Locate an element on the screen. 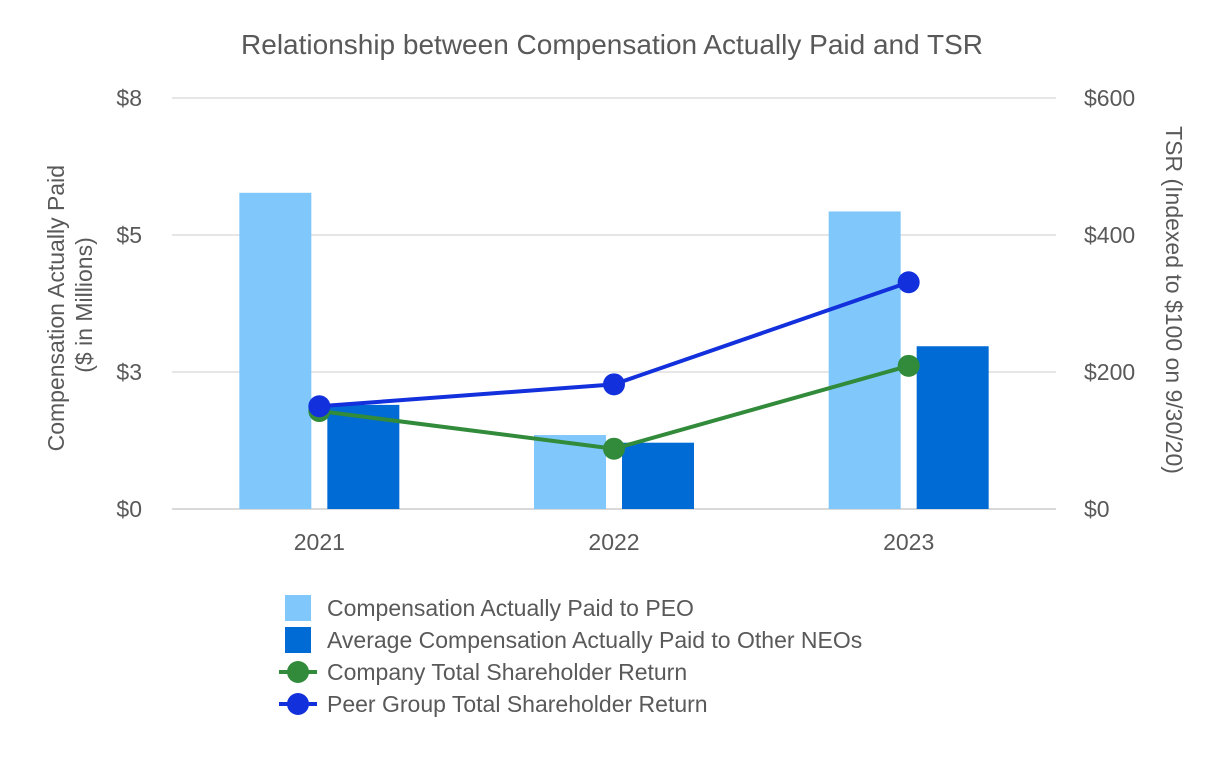 This screenshot has height=760, width=1226. right-axis-ticks: $0 $200 $400 $600 is located at coordinates (1109, 303).